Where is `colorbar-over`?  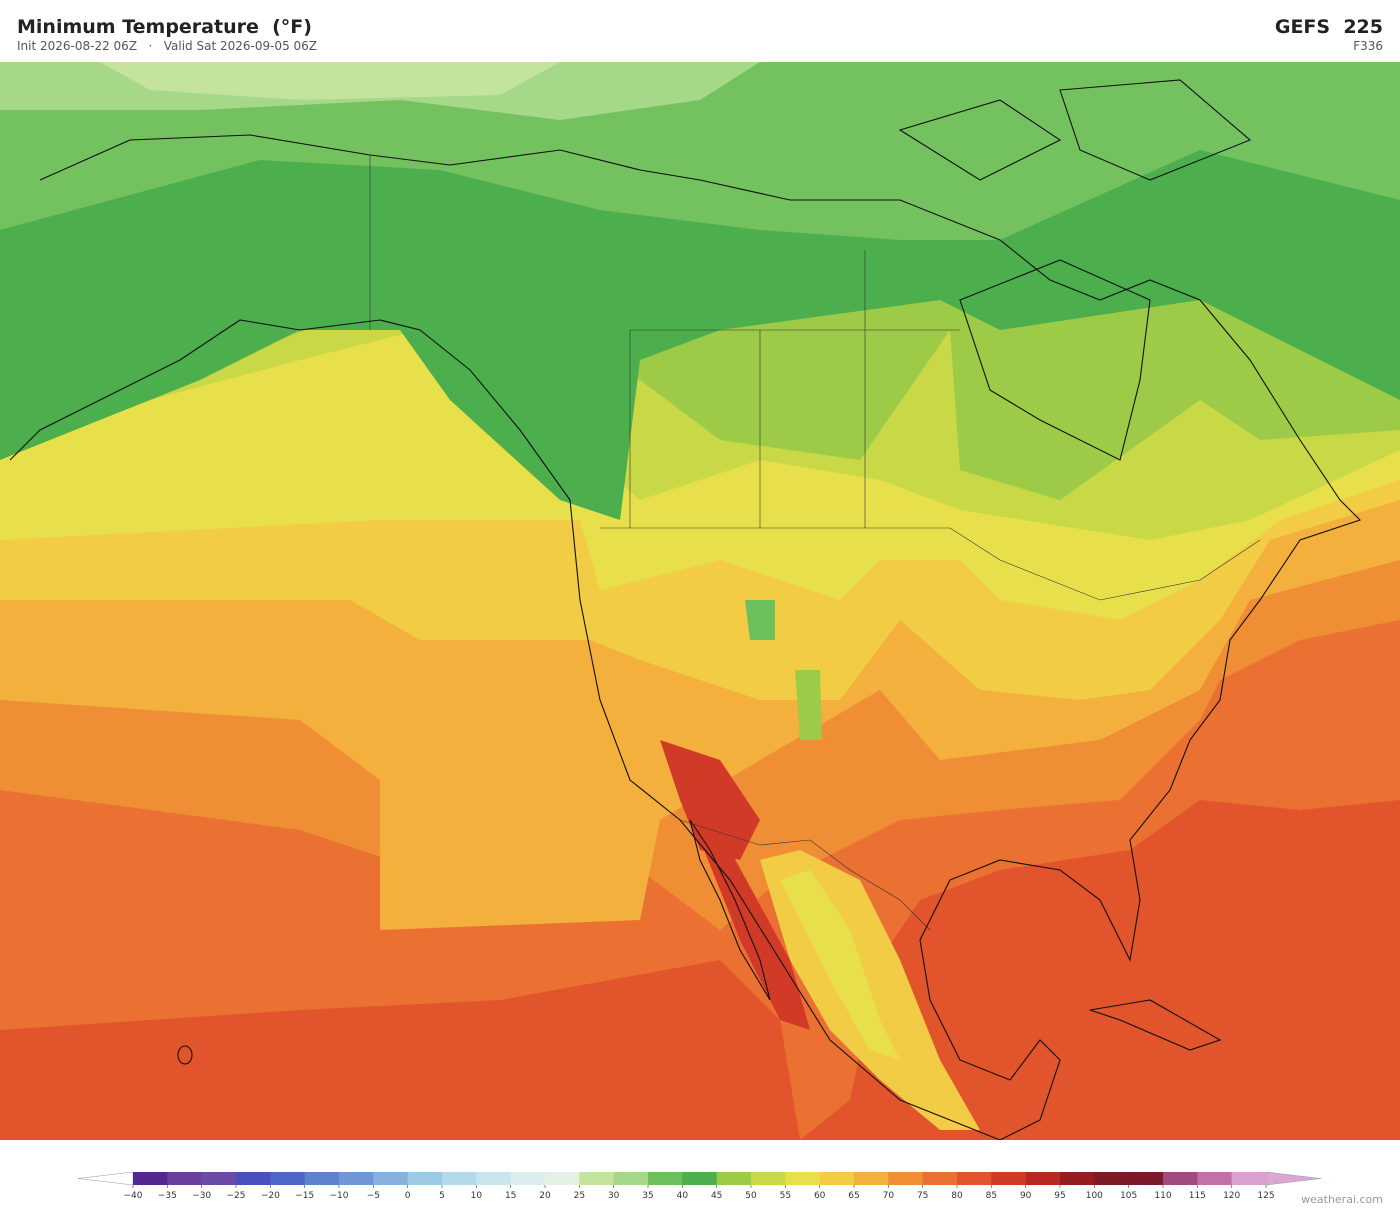 colorbar-over is located at coordinates (1293, 1178).